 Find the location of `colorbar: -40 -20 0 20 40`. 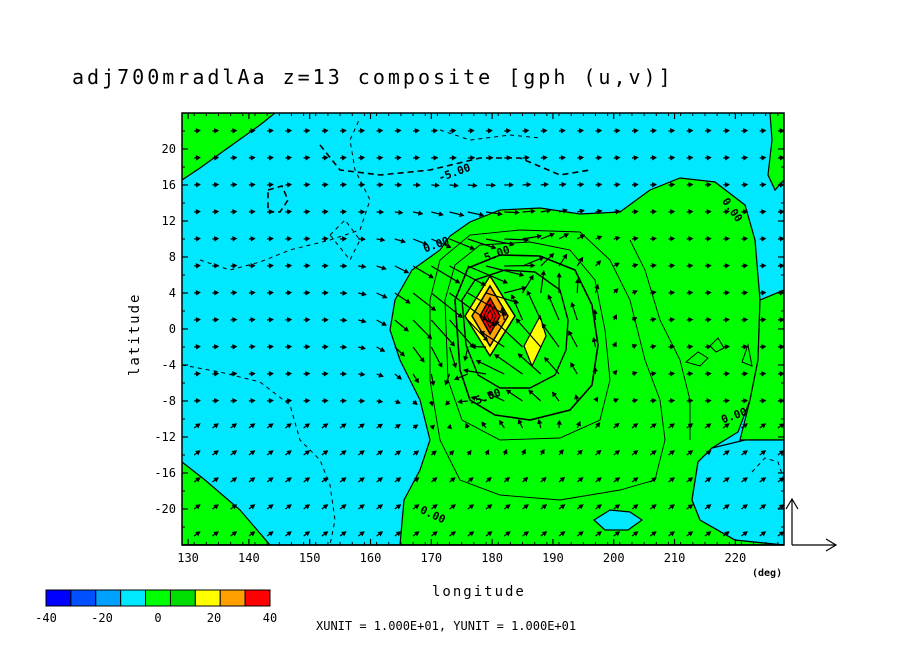

colorbar: -40 -20 0 20 40 is located at coordinates (156, 607).